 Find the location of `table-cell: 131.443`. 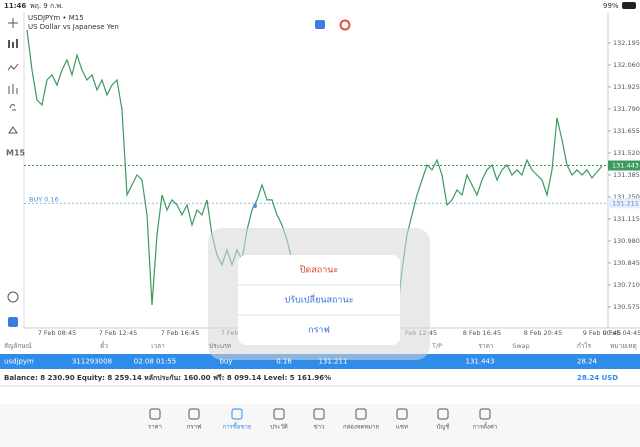

table-cell: 131.443 is located at coordinates (480, 362).